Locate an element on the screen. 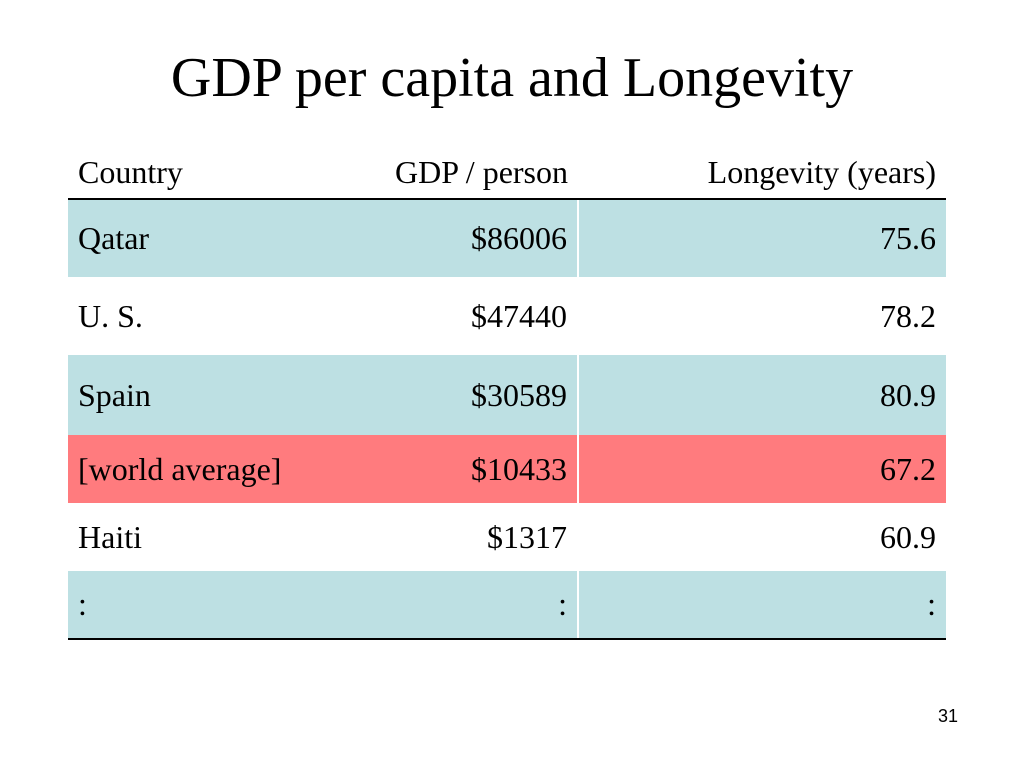 Image resolution: width=1024 pixels, height=768 pixels. table-row: Qatar $86006 75.6 is located at coordinates (507, 238).